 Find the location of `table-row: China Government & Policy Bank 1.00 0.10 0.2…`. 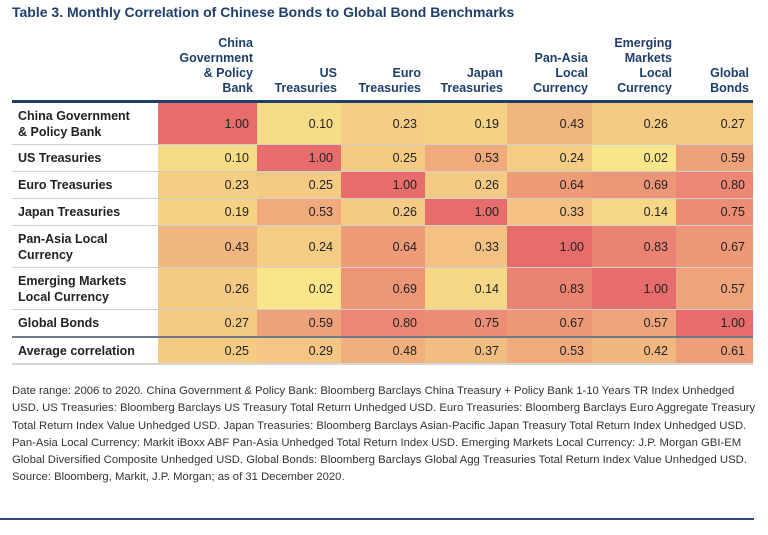

table-row: China Government & Policy Bank 1.00 0.10 0.2… is located at coordinates (382, 123).